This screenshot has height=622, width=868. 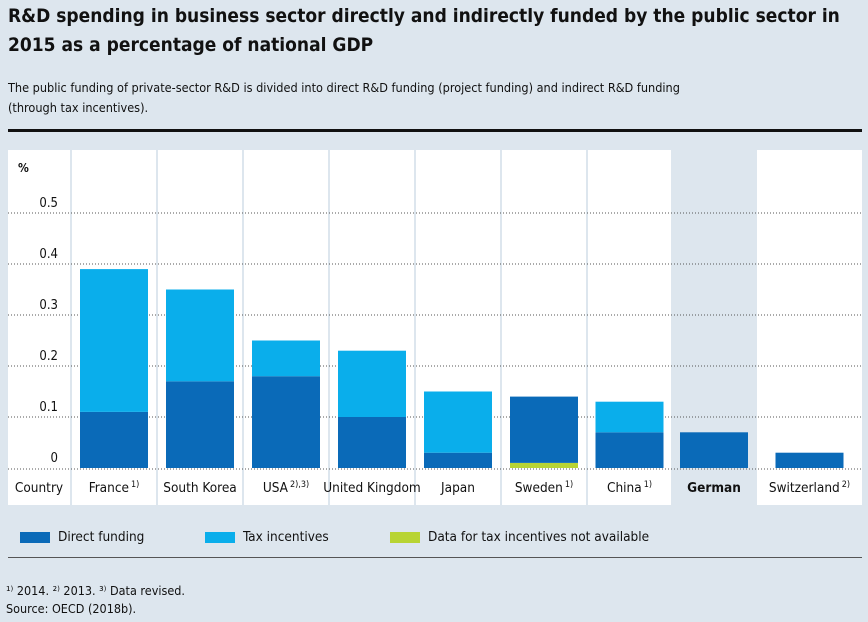 I want to click on y-tick-label: 0.2, so click(x=48, y=356).